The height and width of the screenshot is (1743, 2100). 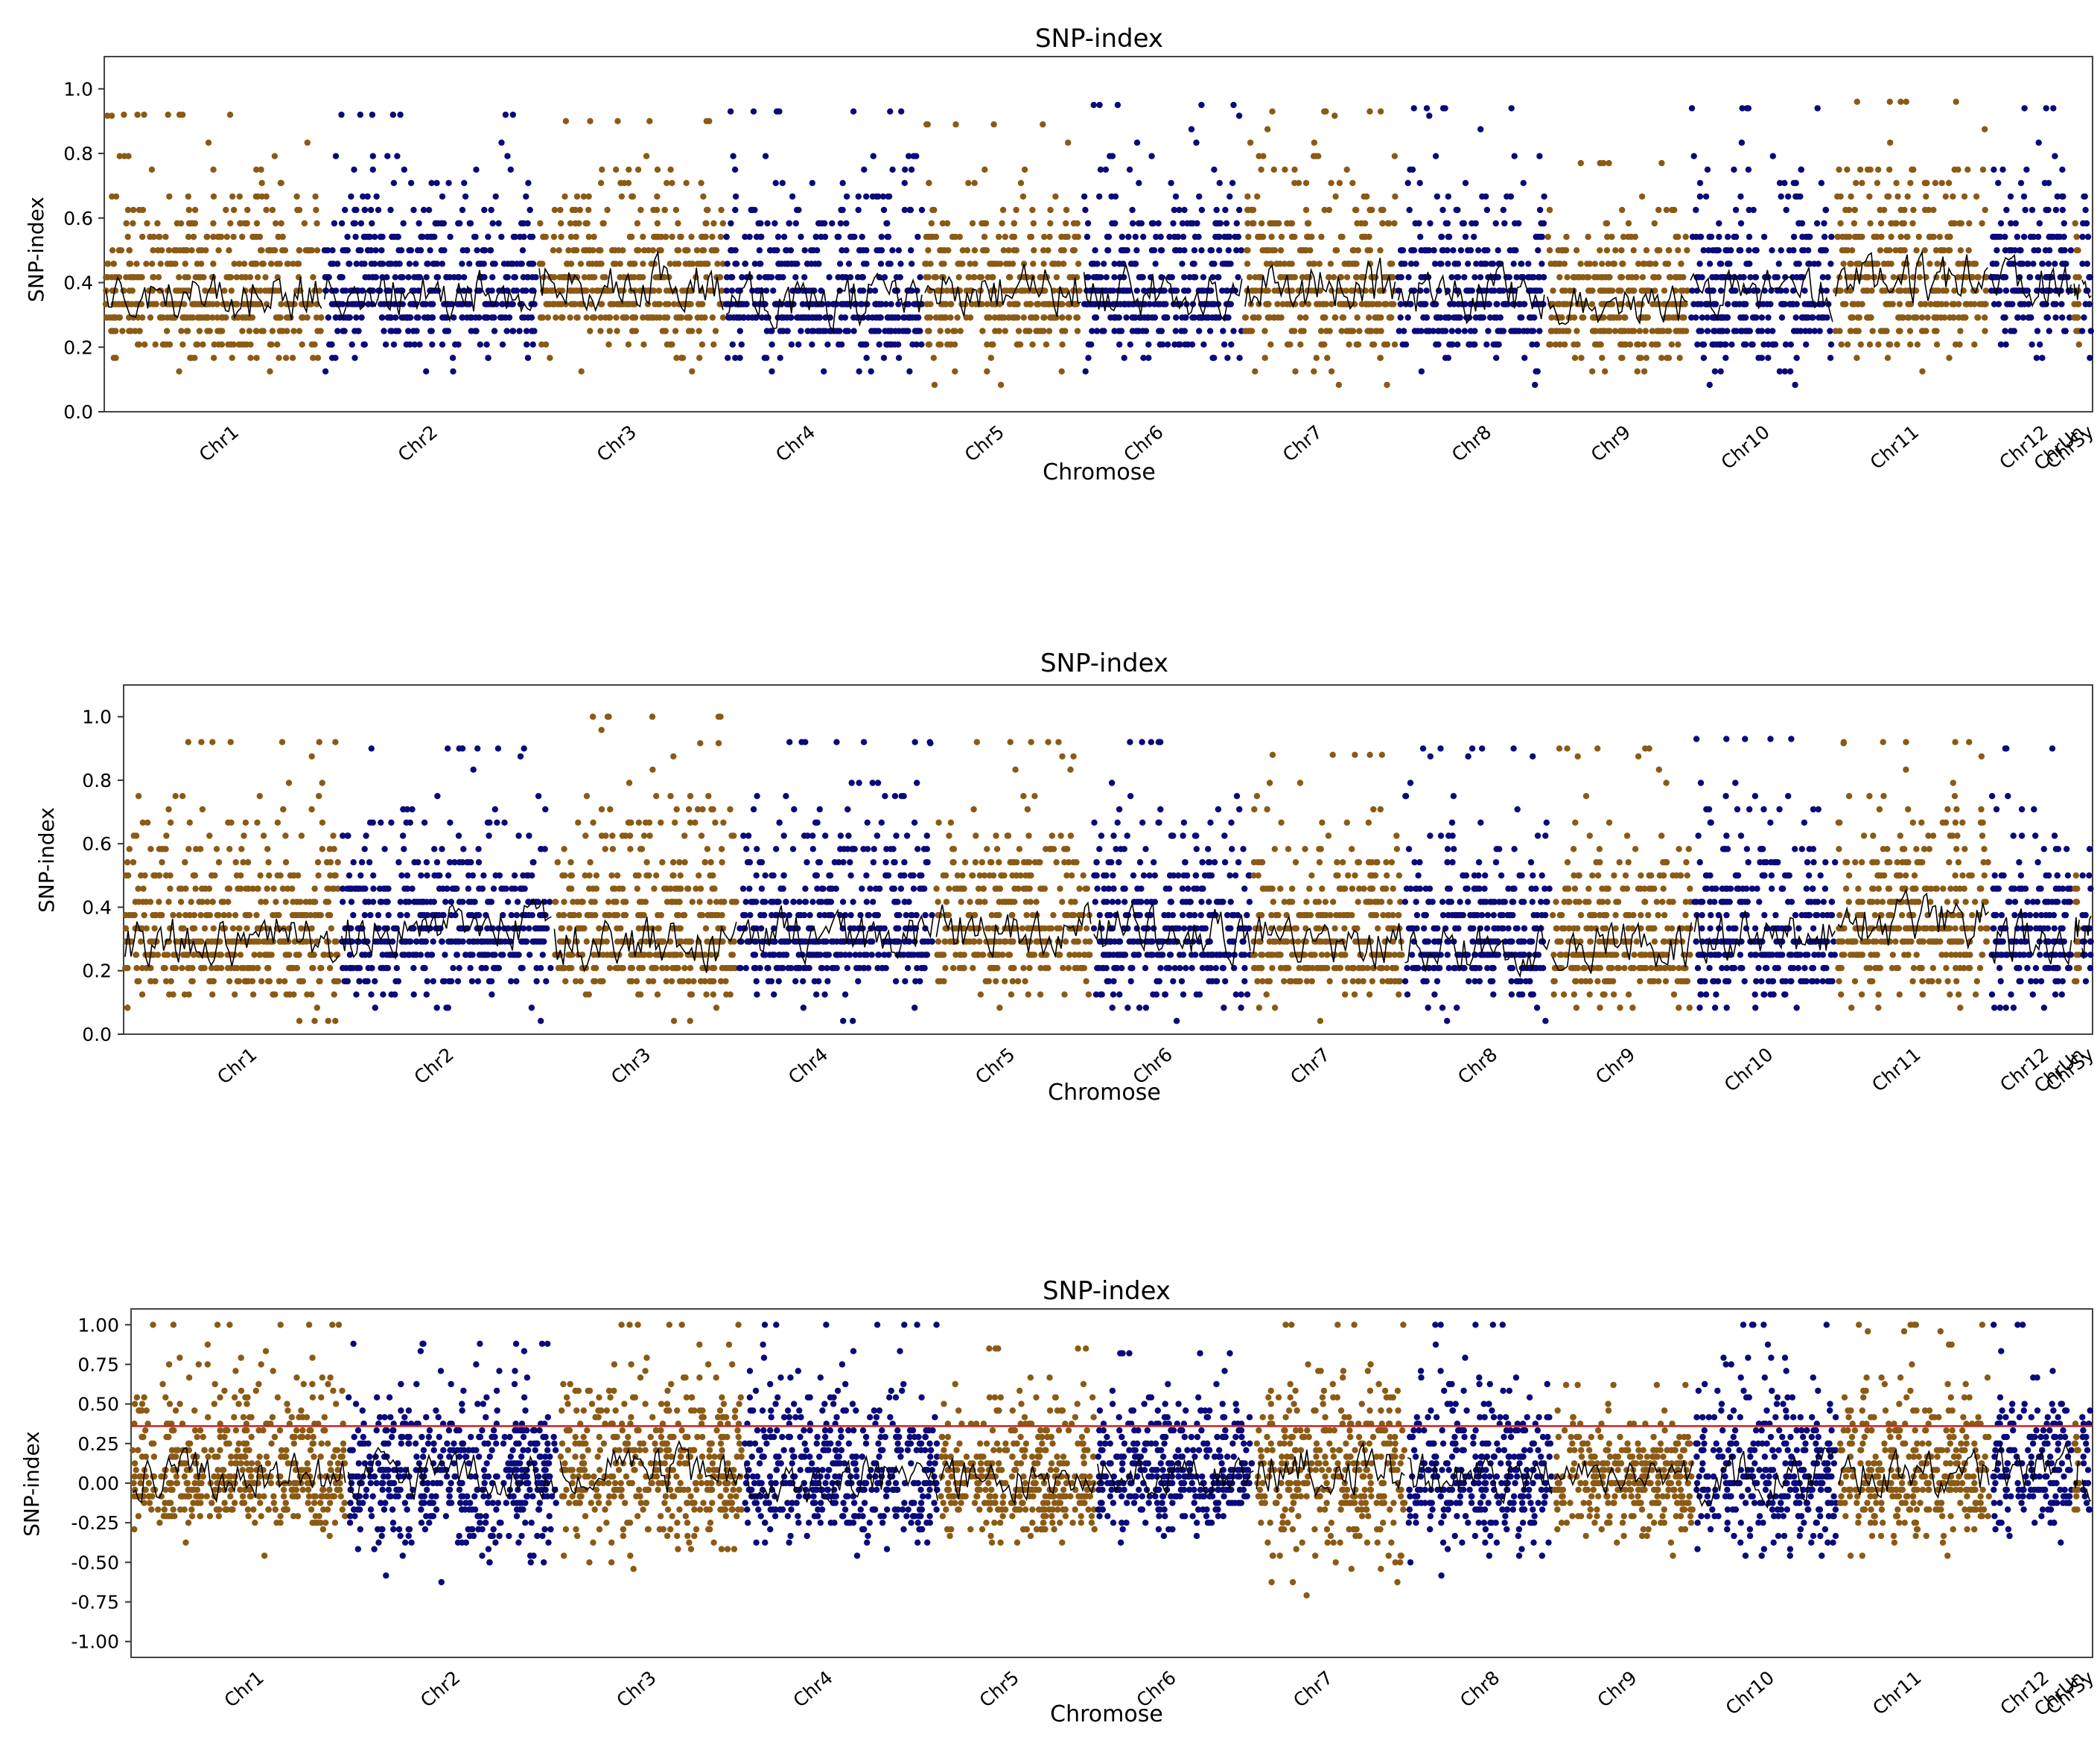 I want to click on chromosome-points-chr12, so click(x=2031, y=233).